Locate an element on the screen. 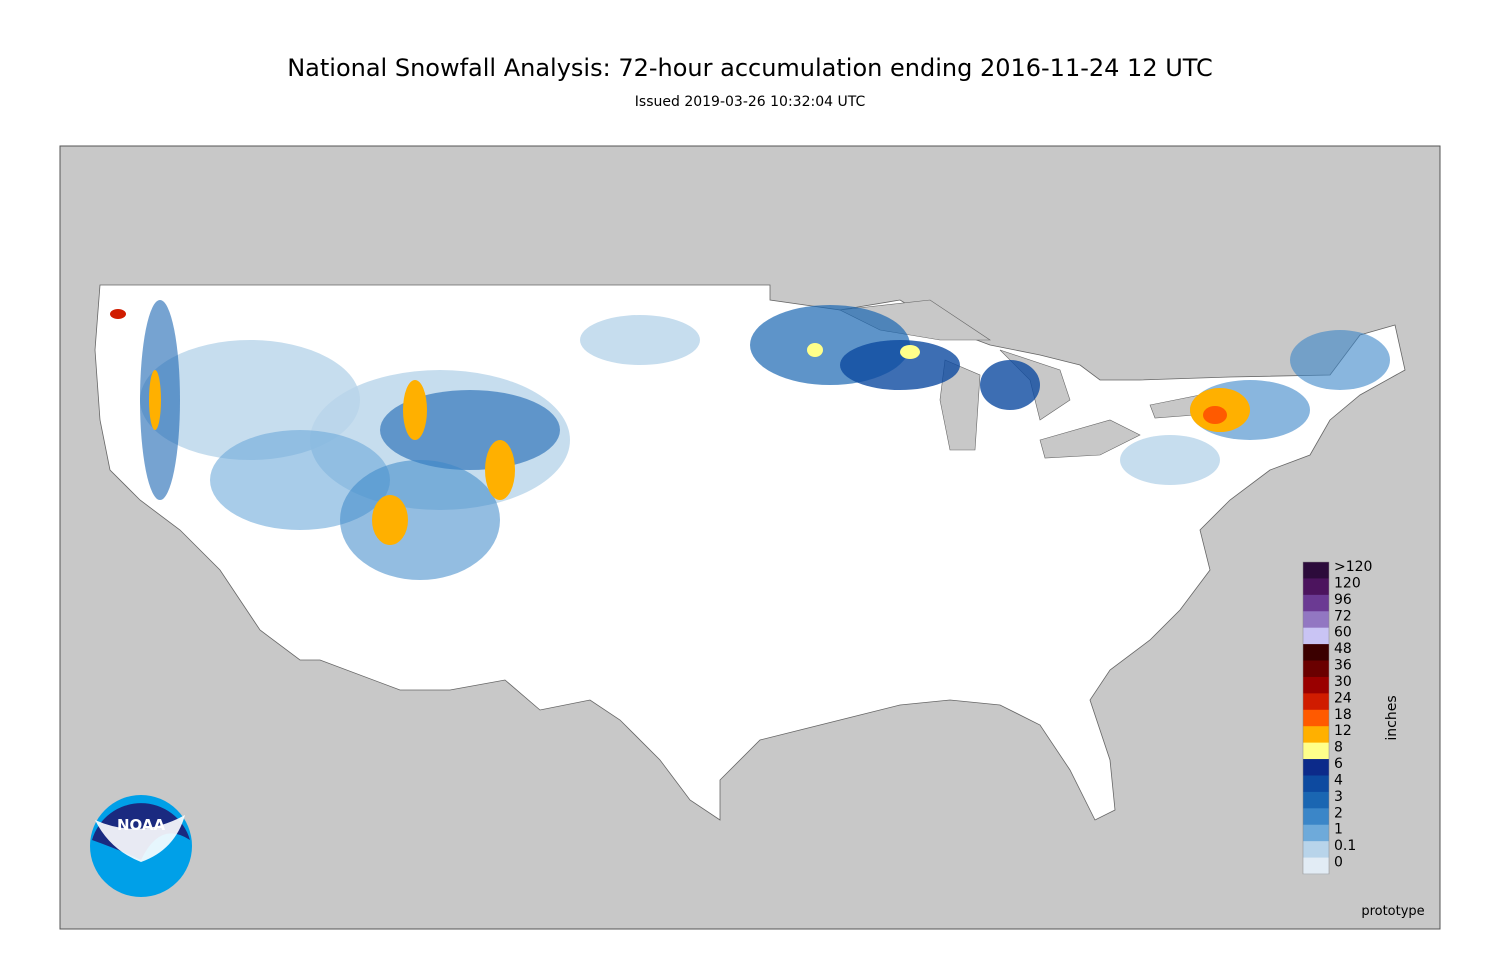 Image resolution: width=1500 pixels, height=978 pixels. noaa-logo: NOAA is located at coordinates (141, 846).